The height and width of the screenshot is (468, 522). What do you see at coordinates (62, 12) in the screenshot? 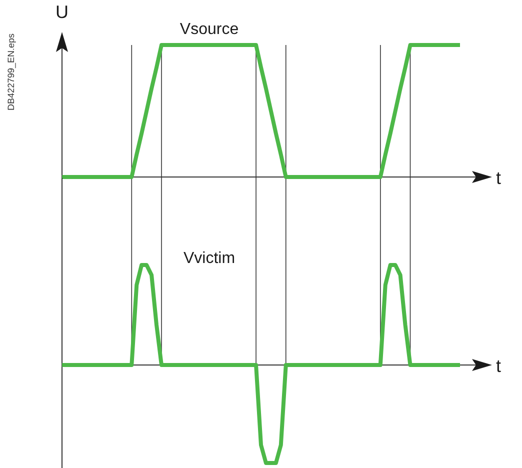
I see `y-axis-title: U` at bounding box center [62, 12].